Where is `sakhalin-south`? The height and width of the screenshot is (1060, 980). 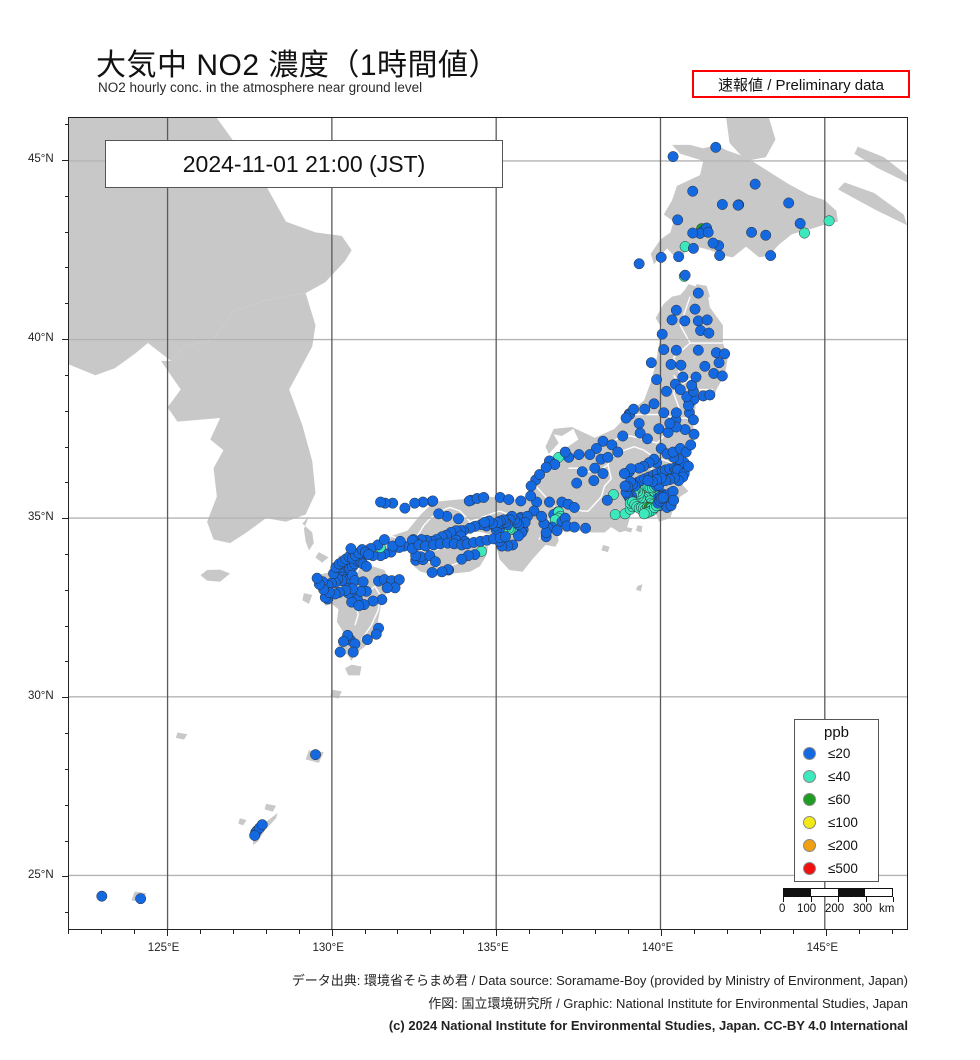
sakhalin-south is located at coordinates (751, 139).